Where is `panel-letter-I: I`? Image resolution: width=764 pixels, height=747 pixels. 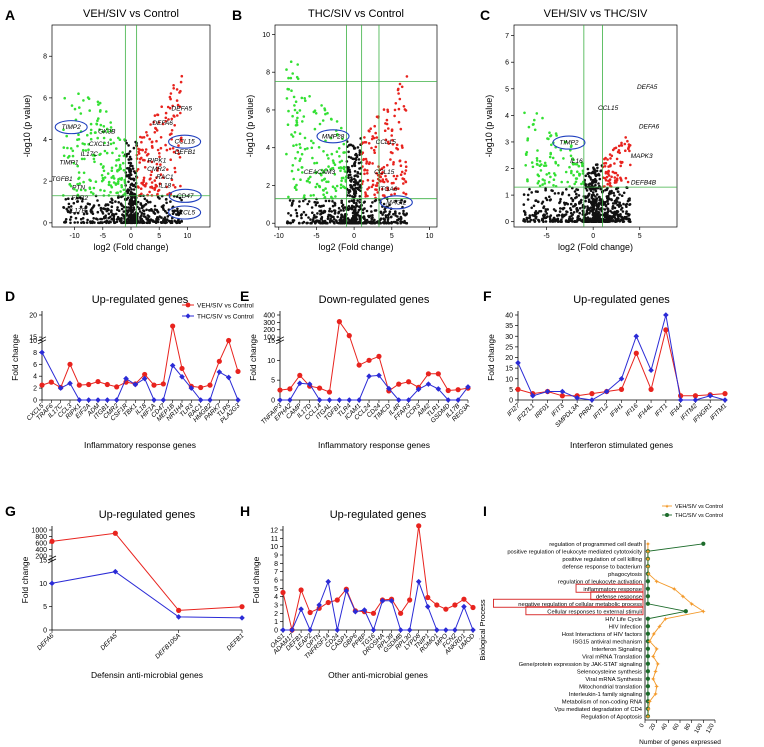 panel-letter-I: I is located at coordinates (485, 511).